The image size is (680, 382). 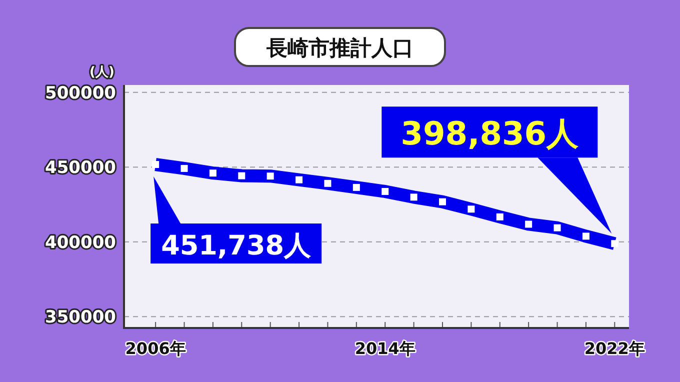 What do you see at coordinates (385, 348) in the screenshot?
I see `x-tick-label: 2014年` at bounding box center [385, 348].